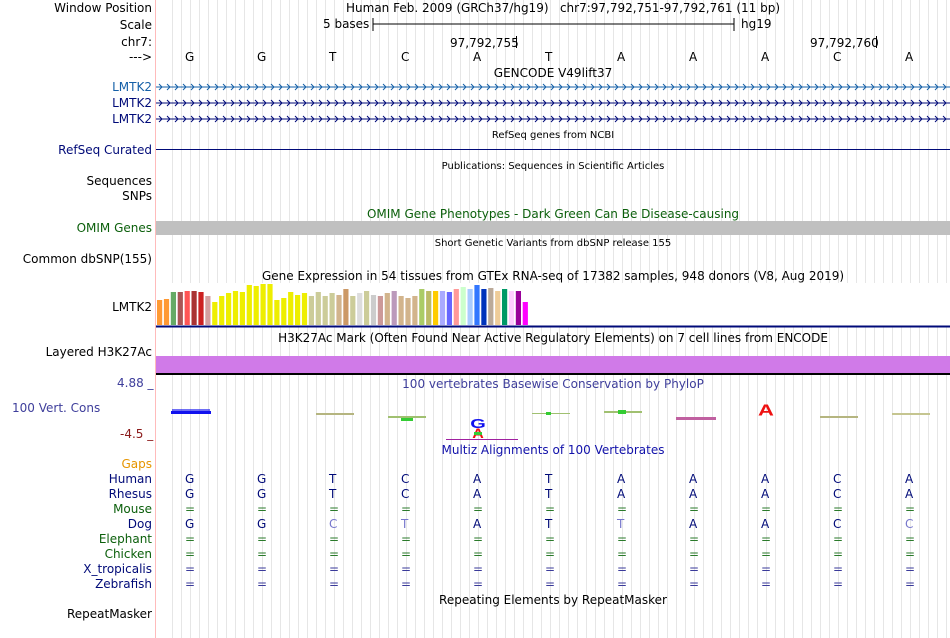 The width and height of the screenshot is (950, 638). Describe the element at coordinates (114, 228) in the screenshot. I see `omim-track-label: OMIM Genes` at that location.